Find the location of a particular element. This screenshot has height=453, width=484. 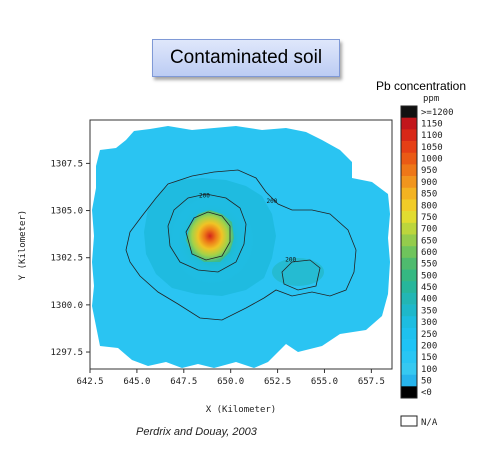

contour-line-east is located at coordinates (301, 275).